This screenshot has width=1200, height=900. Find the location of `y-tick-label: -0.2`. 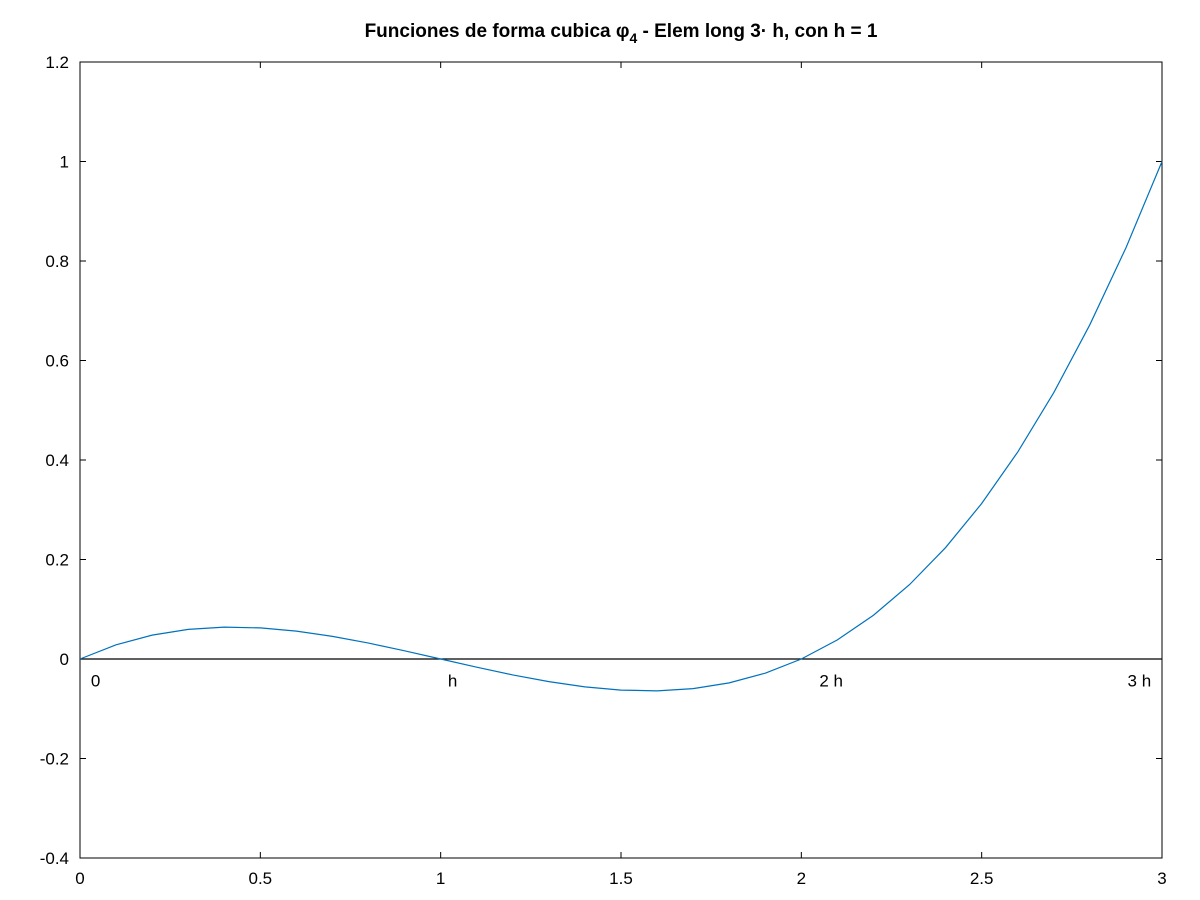

y-tick-label: -0.2 is located at coordinates (54, 759).